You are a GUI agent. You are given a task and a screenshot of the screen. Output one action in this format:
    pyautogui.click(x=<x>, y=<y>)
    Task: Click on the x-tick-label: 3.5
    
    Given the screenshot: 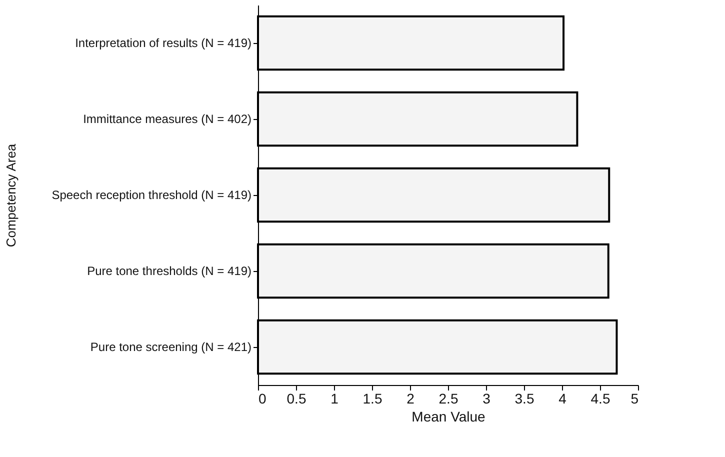 What is the action you would take?
    pyautogui.click(x=524, y=398)
    